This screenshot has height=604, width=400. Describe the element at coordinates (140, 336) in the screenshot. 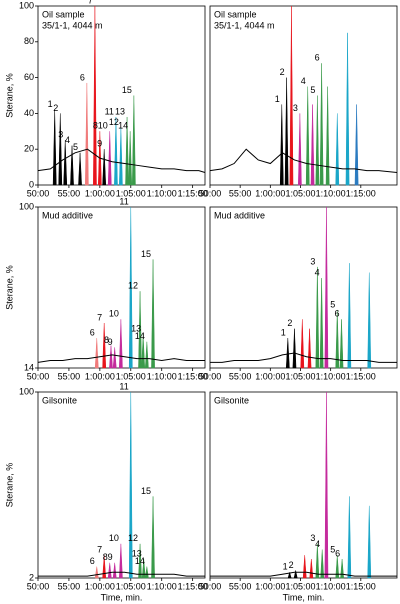

I see `peak-label: 14` at that location.